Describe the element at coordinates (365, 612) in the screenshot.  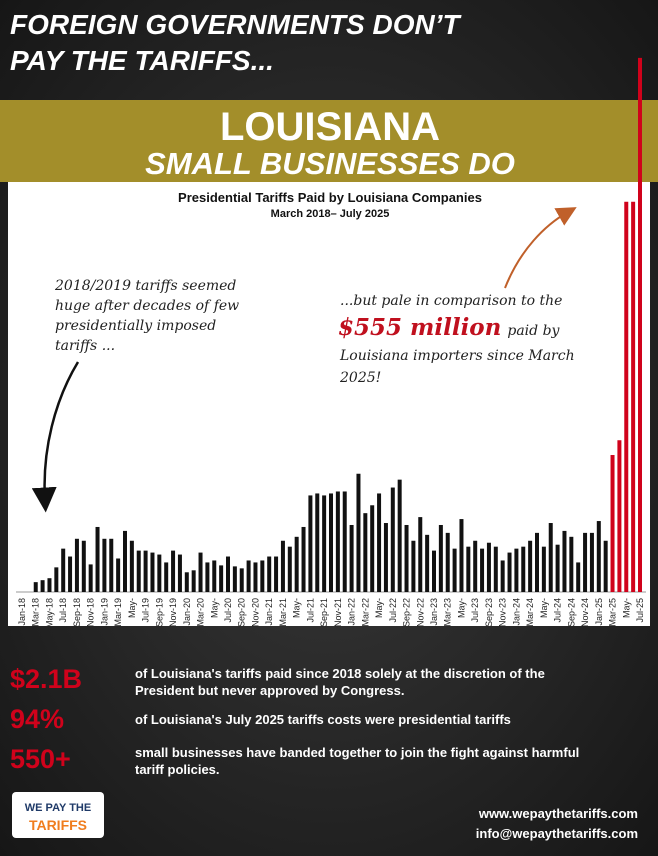
I see `x-tick-label: Mar-22` at that location.